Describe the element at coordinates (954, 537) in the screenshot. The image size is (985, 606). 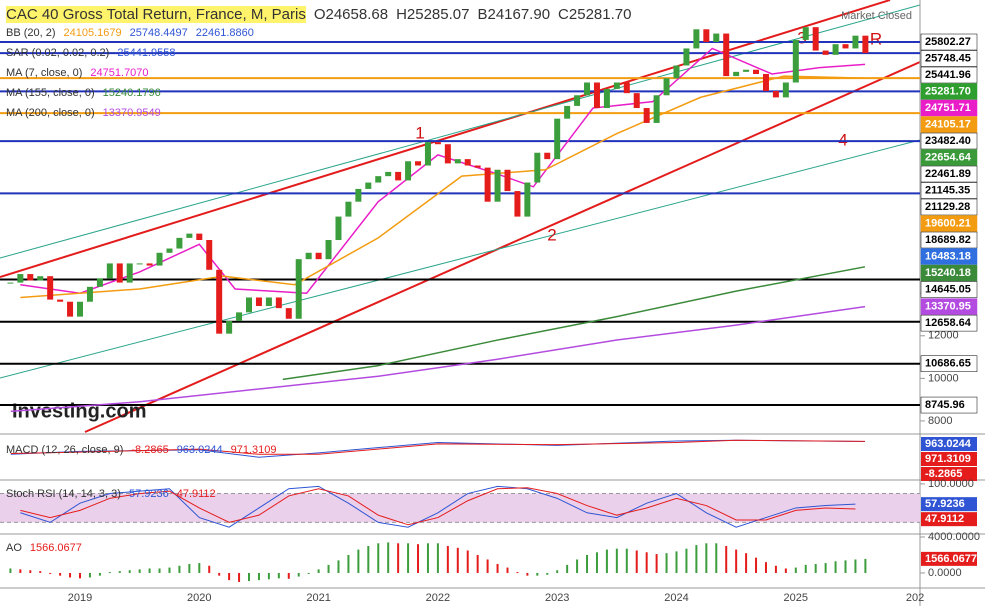
I see `y-tick-label: 4000.0000` at that location.